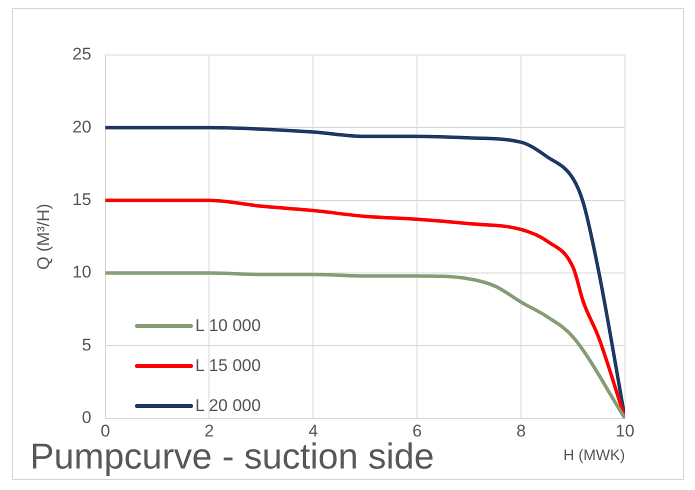  I want to click on y-tick-label: 15, so click(82, 200).